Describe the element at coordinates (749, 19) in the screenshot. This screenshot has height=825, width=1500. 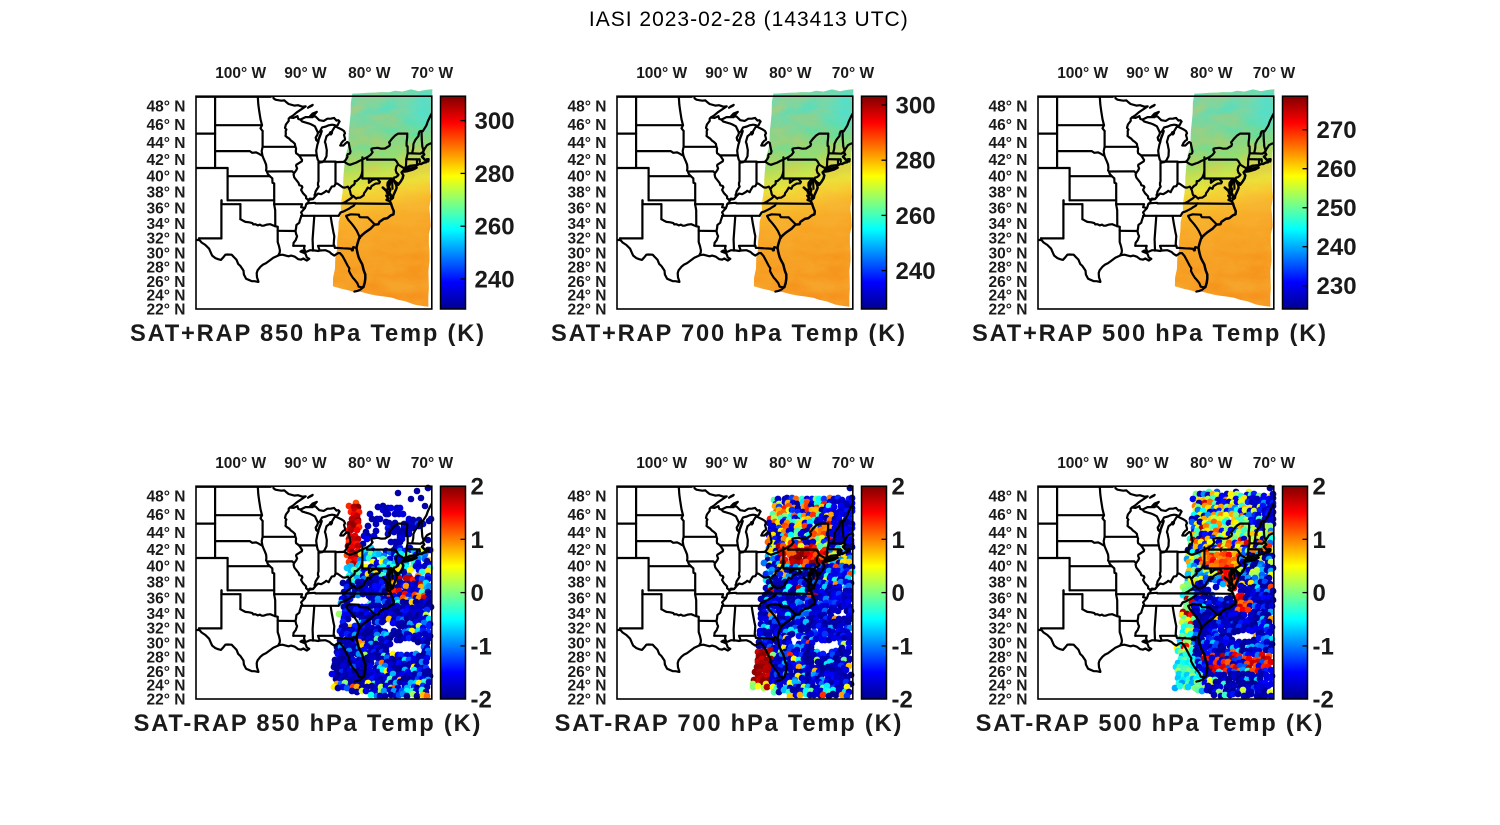
I see `svg-text: IASI 2023-02-28 (143413 UTC)` at that location.